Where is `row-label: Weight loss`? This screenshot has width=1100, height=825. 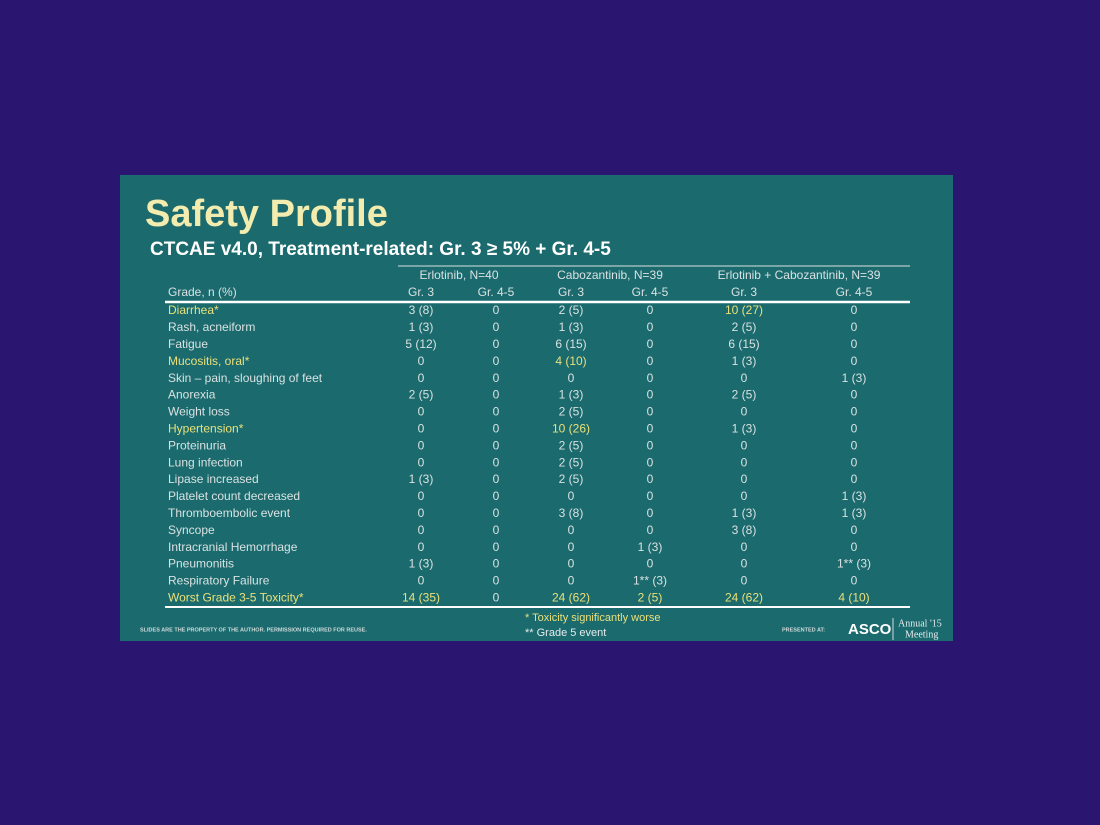
row-label: Weight loss is located at coordinates (199, 412).